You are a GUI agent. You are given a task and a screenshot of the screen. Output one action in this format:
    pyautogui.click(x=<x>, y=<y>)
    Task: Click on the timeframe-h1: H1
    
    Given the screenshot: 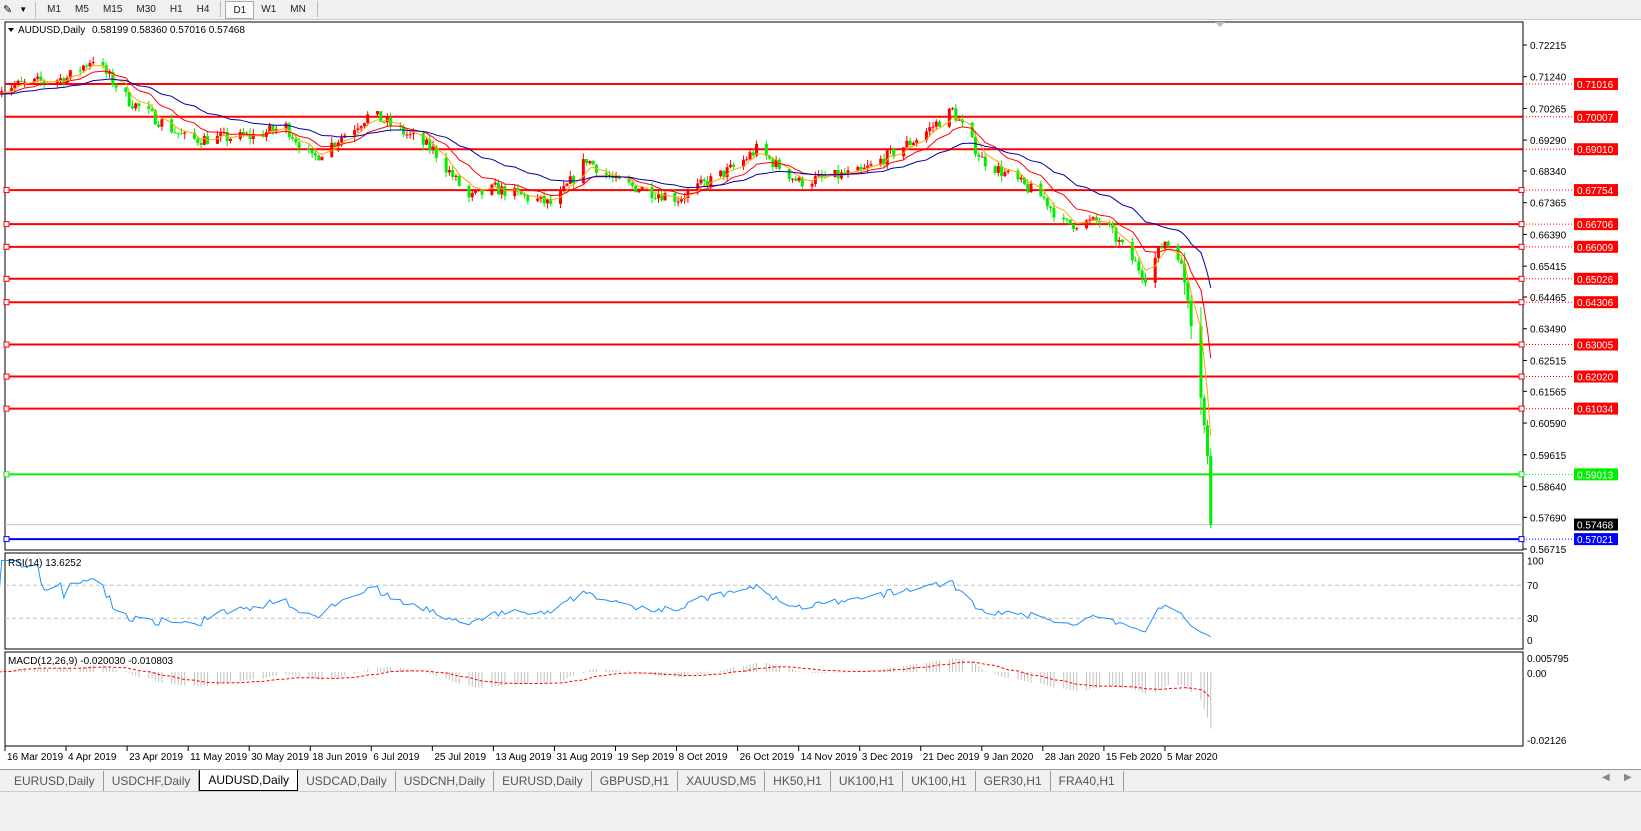 What is the action you would take?
    pyautogui.click(x=176, y=9)
    